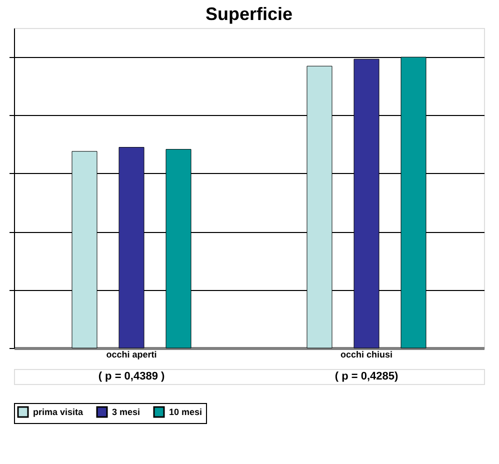 The height and width of the screenshot is (464, 499). I want to click on text: ( p = 0,4389 ), so click(132, 376).